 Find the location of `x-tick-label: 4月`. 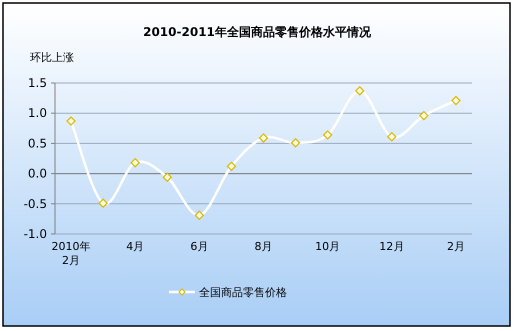

x-tick-label: 4月 is located at coordinates (135, 246).